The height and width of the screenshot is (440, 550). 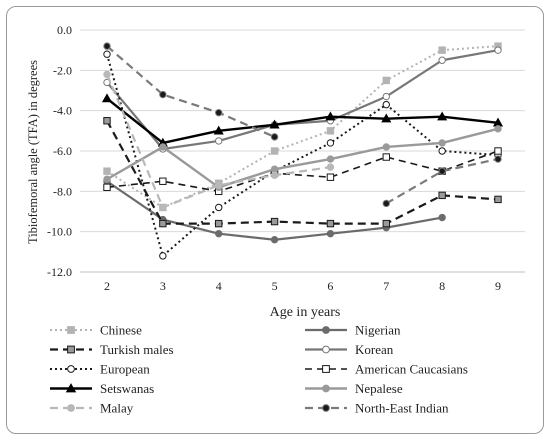 I want to click on legend-item-malay: Malay, so click(x=92, y=408).